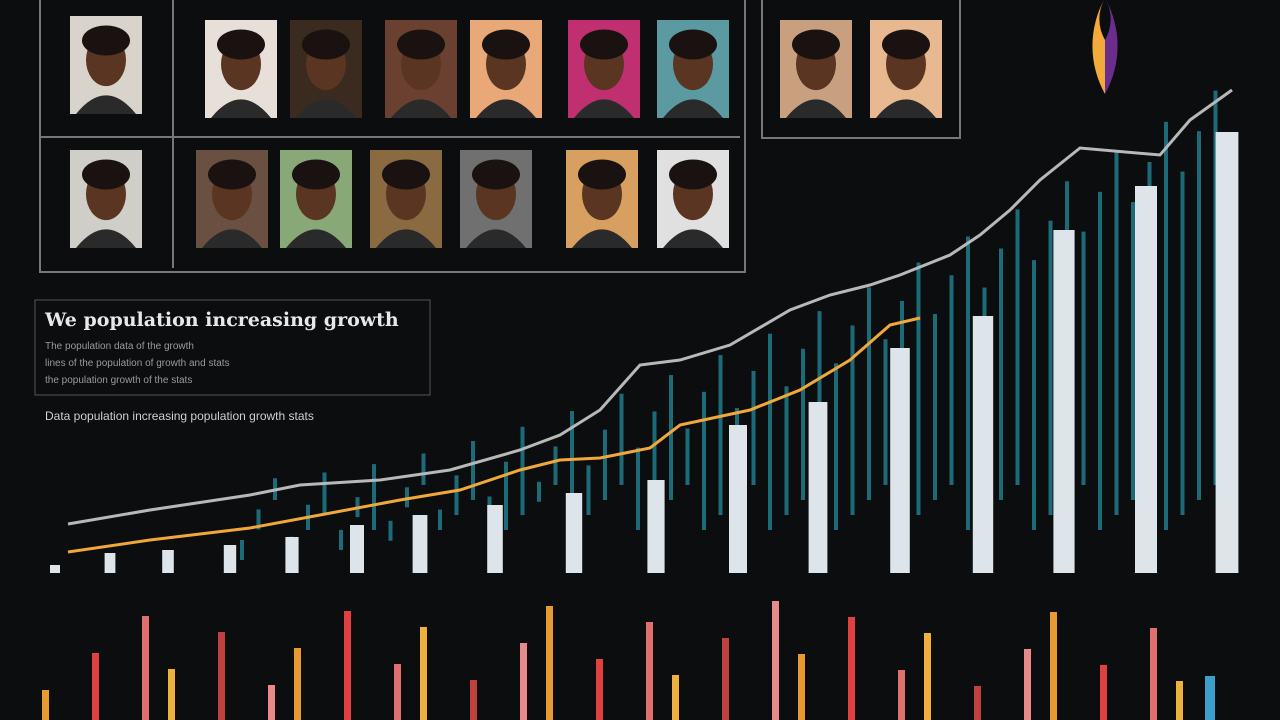  I want to click on text-box, so click(232, 347).